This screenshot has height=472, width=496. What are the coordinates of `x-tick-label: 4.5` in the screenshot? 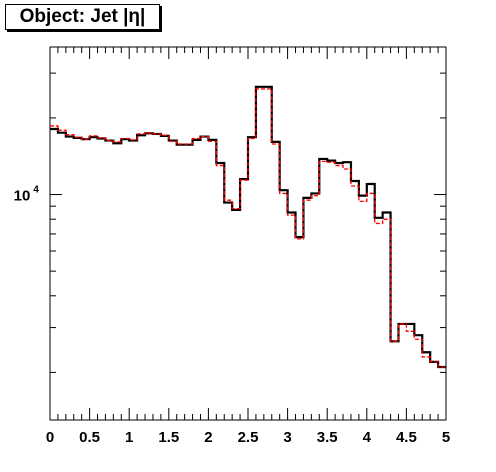 It's located at (406, 437).